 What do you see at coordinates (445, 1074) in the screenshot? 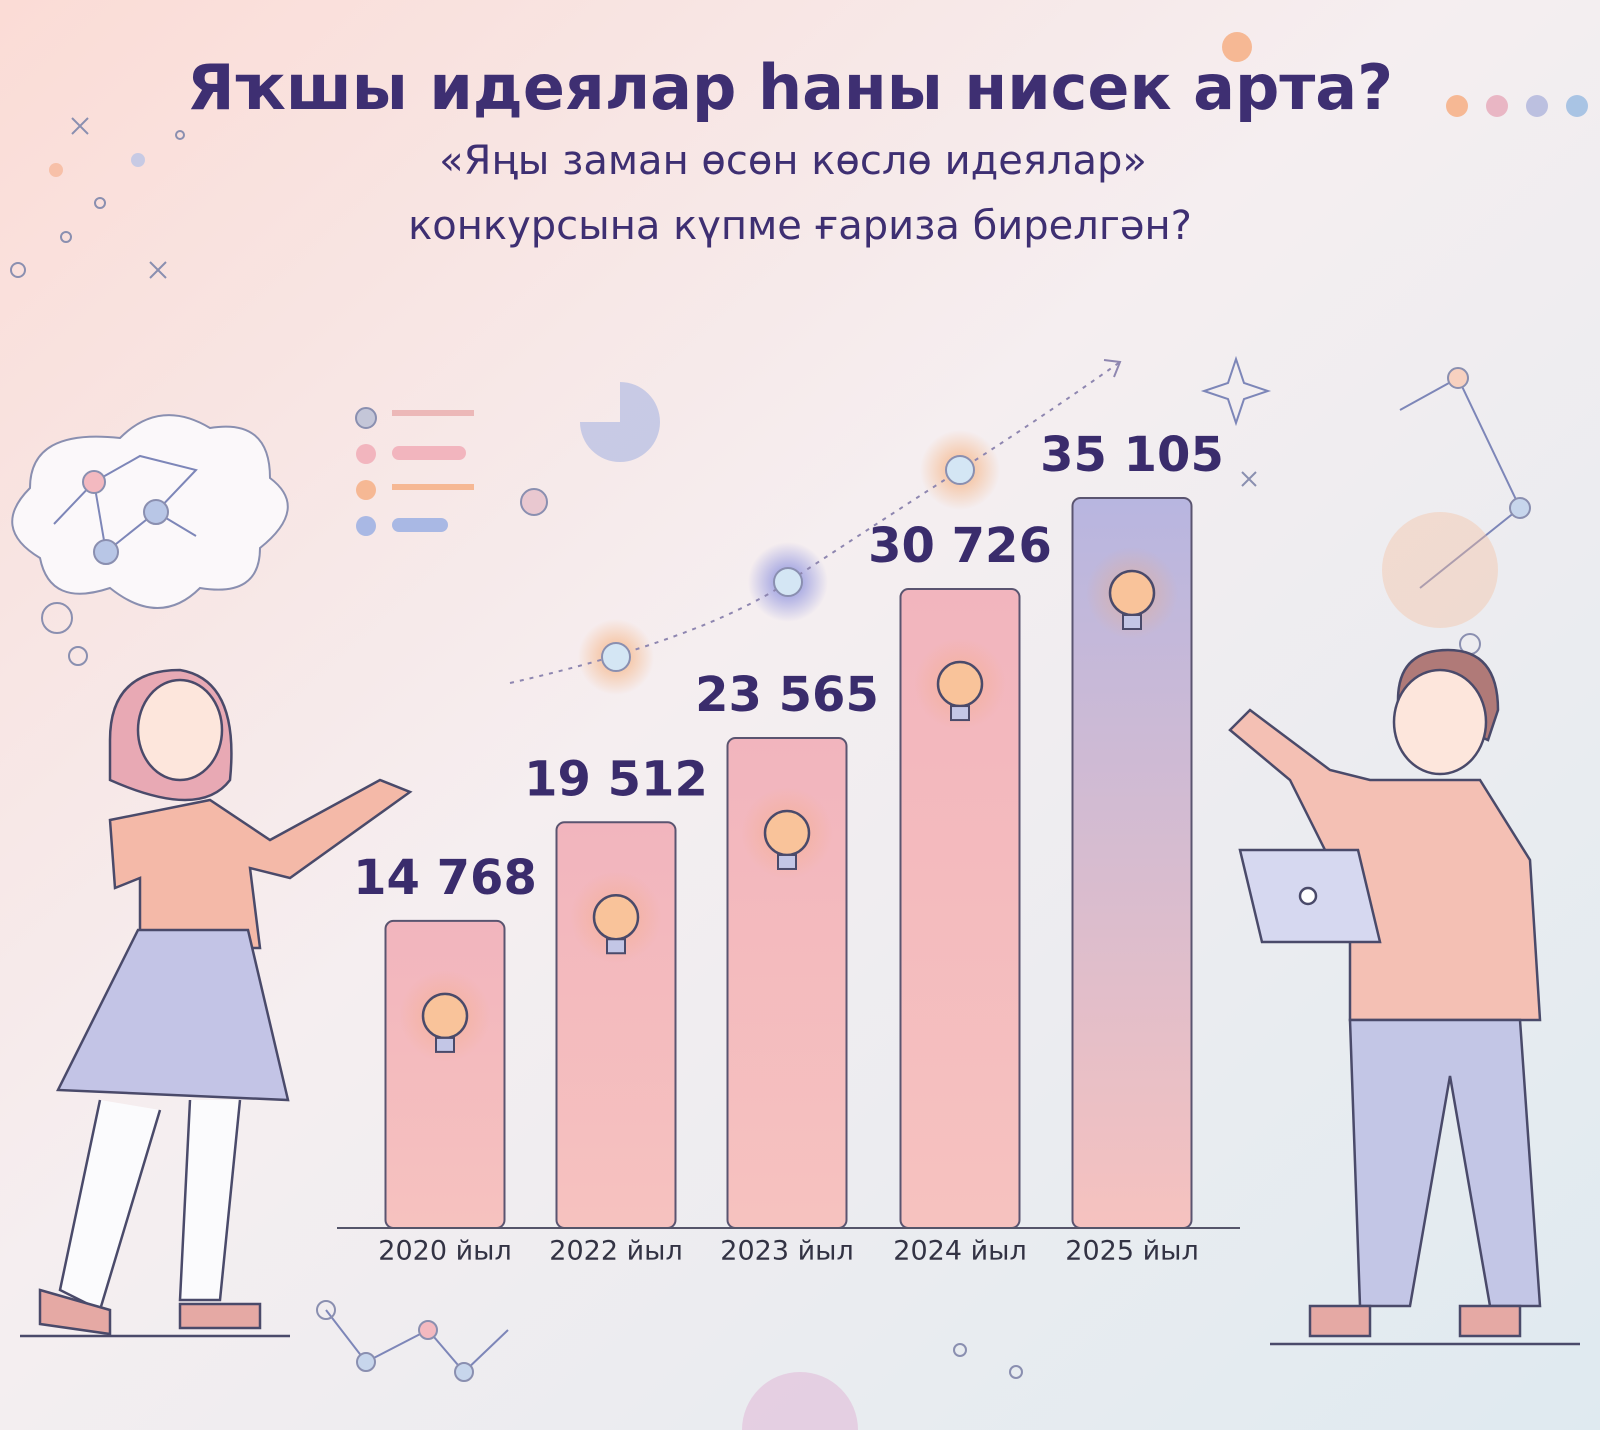
I see `bar` at bounding box center [445, 1074].